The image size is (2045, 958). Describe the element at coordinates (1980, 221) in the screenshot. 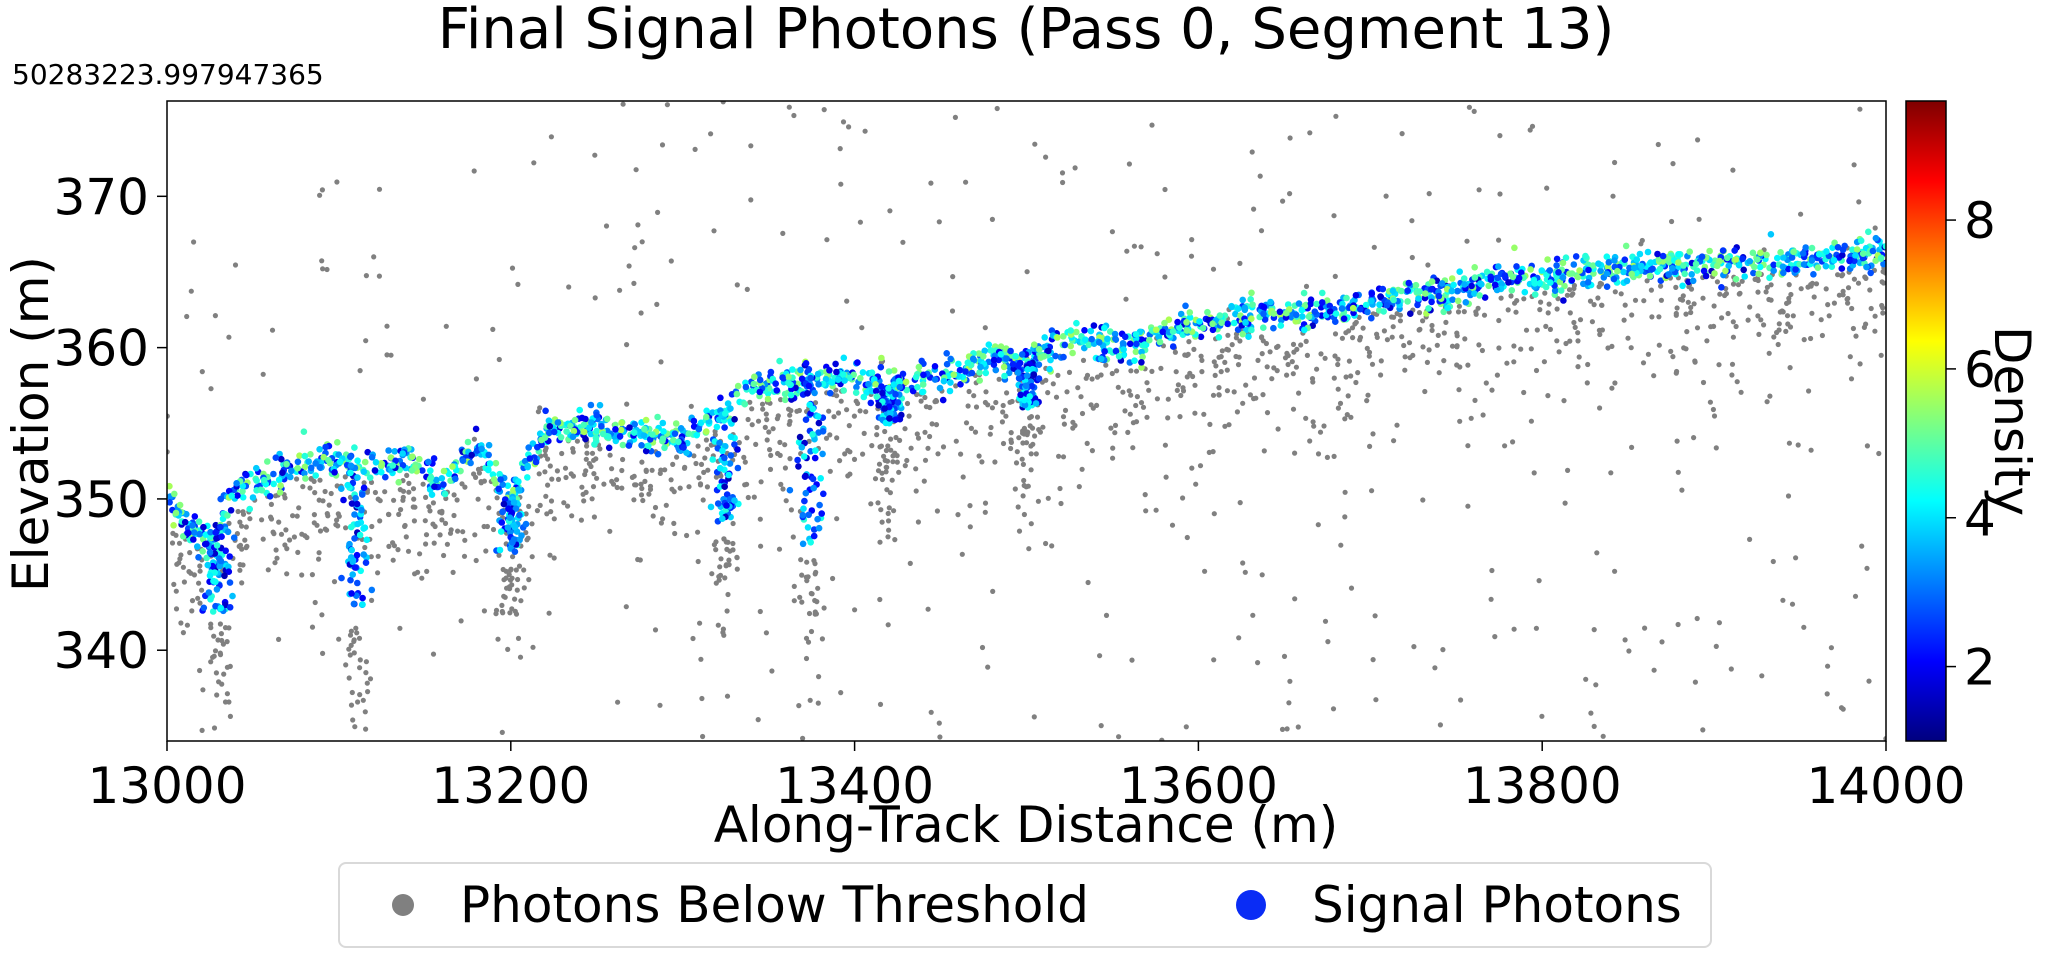

I see `colorbar-tick-label: 8` at that location.